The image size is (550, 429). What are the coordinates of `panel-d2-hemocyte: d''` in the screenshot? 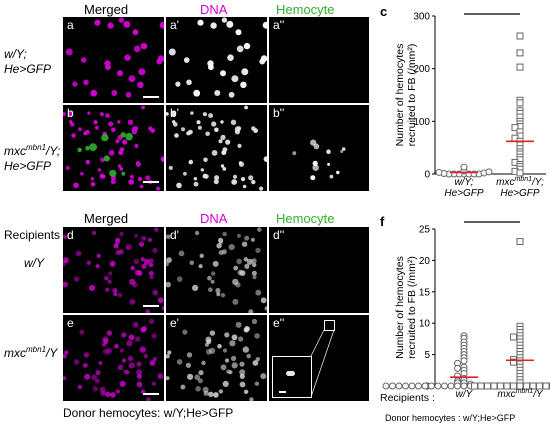 It's located at (319, 270).